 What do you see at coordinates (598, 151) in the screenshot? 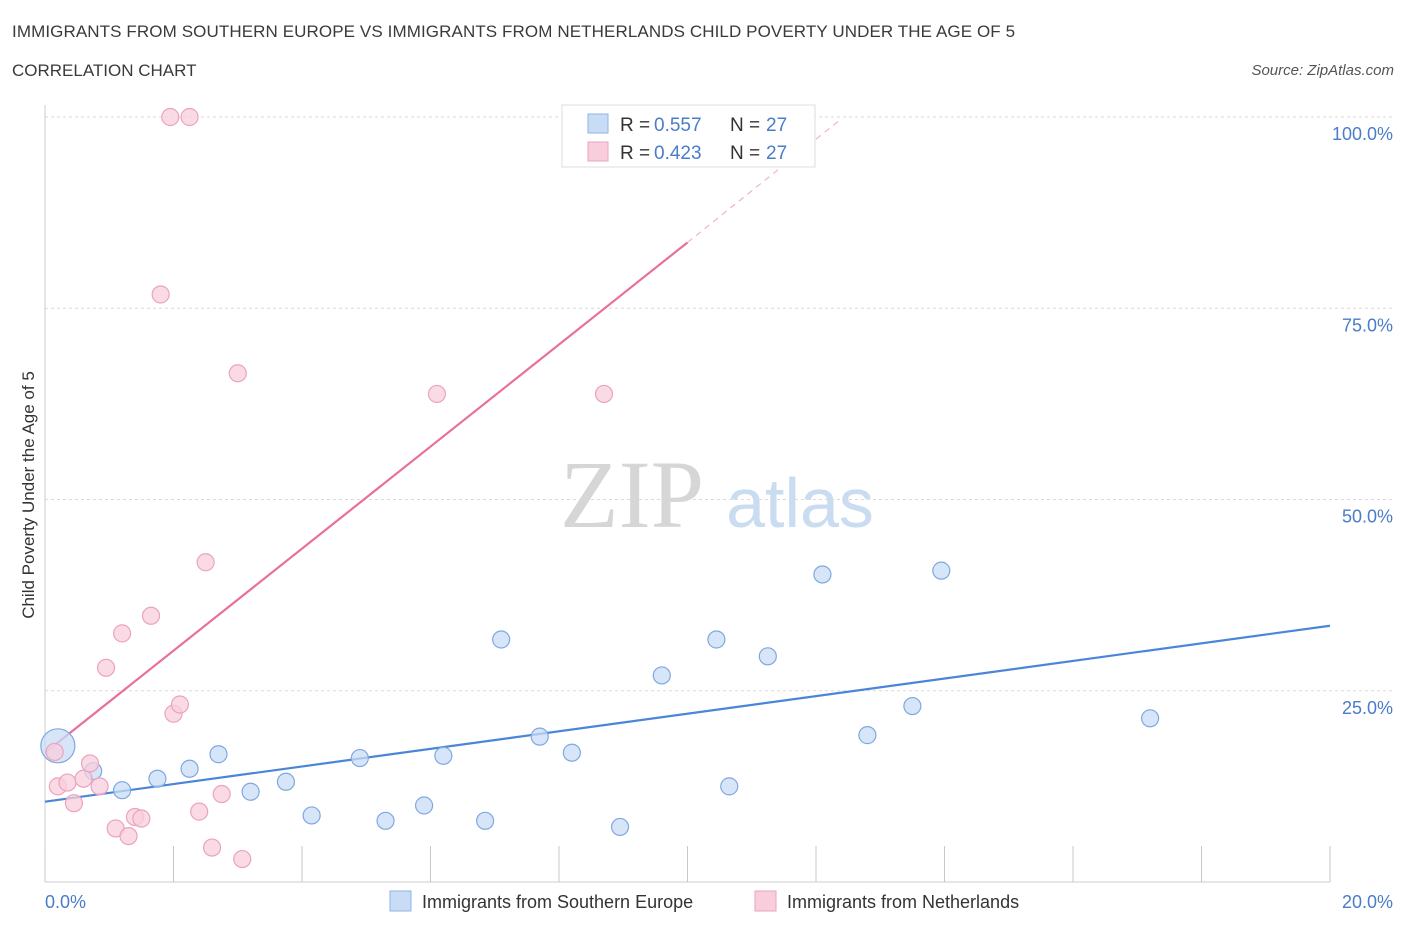
I see `legend-swatch-netherlands` at bounding box center [598, 151].